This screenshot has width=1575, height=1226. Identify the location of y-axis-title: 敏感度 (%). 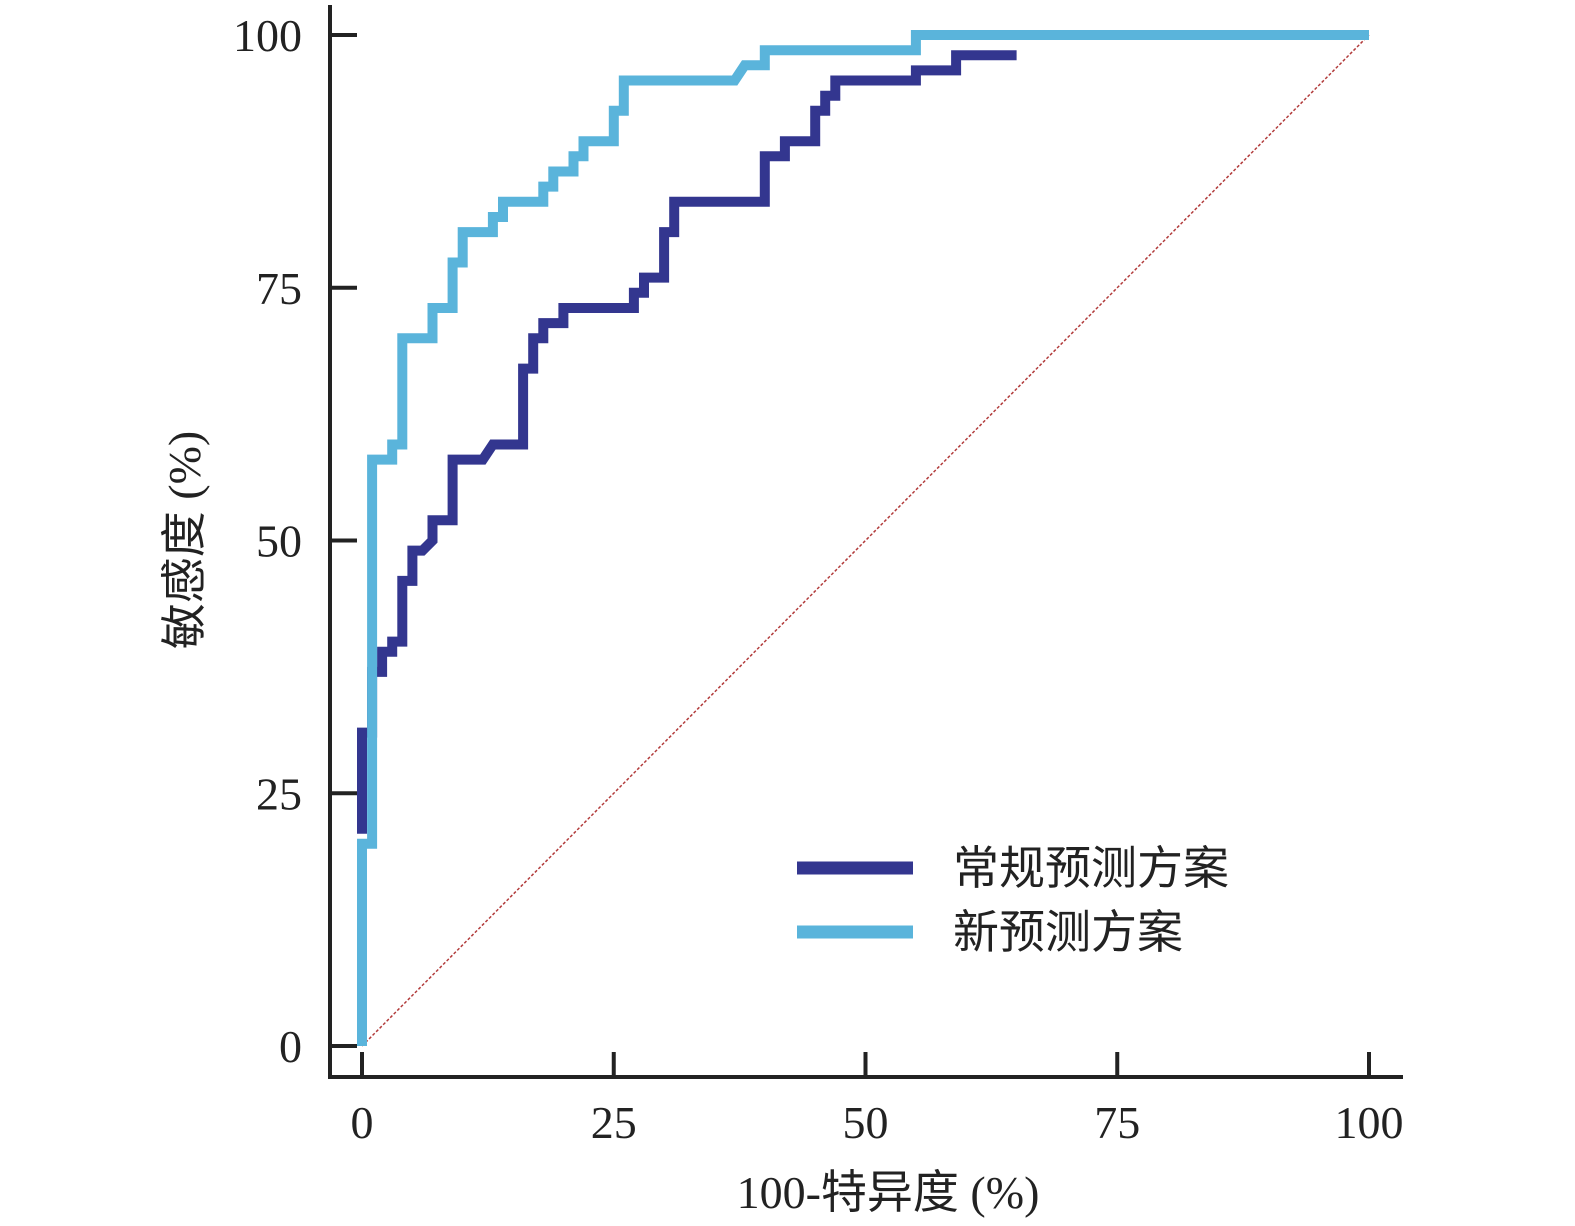
(184, 540).